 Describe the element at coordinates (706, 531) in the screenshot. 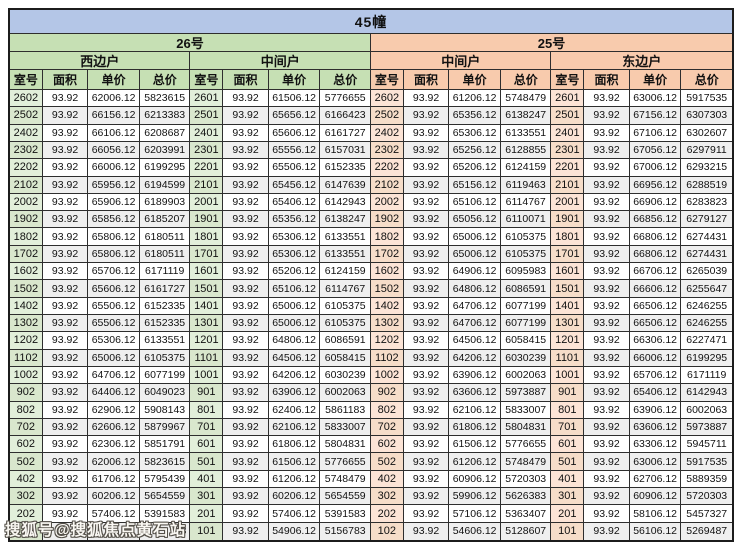

I see `total-price-cell: 5269487` at that location.